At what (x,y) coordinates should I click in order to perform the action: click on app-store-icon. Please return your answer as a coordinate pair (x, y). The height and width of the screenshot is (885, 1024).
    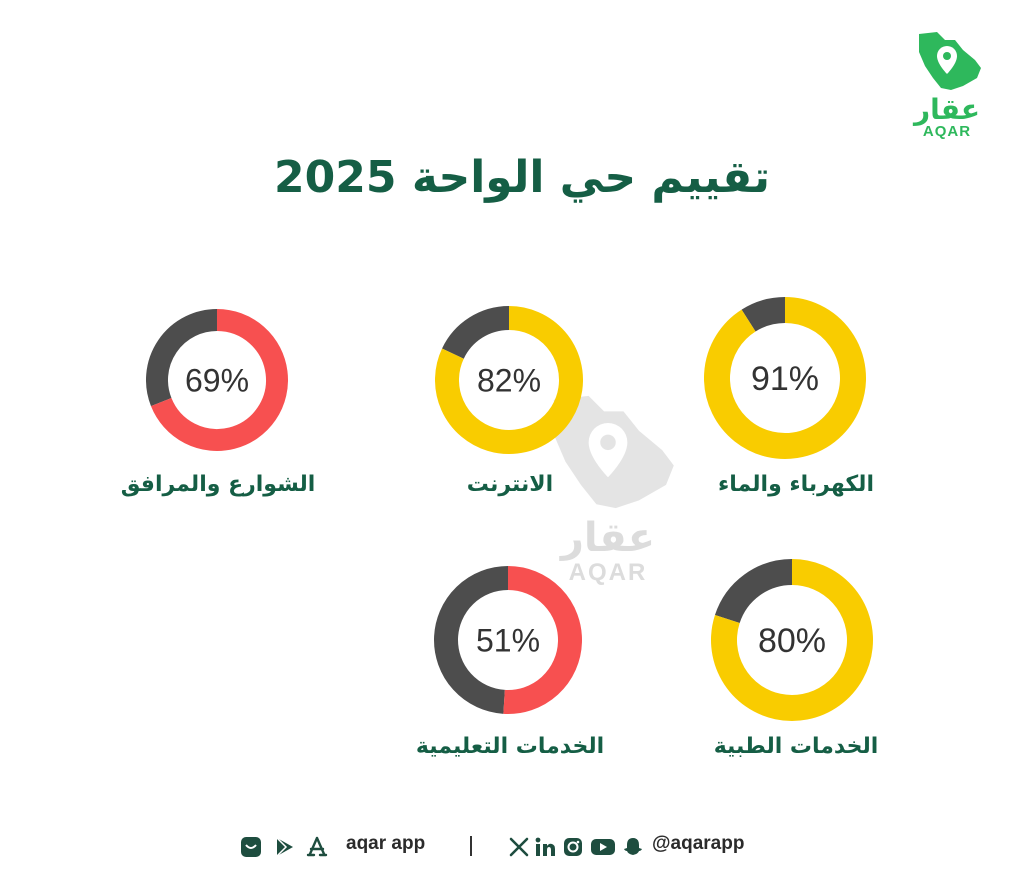
    Looking at the image, I should click on (317, 847).